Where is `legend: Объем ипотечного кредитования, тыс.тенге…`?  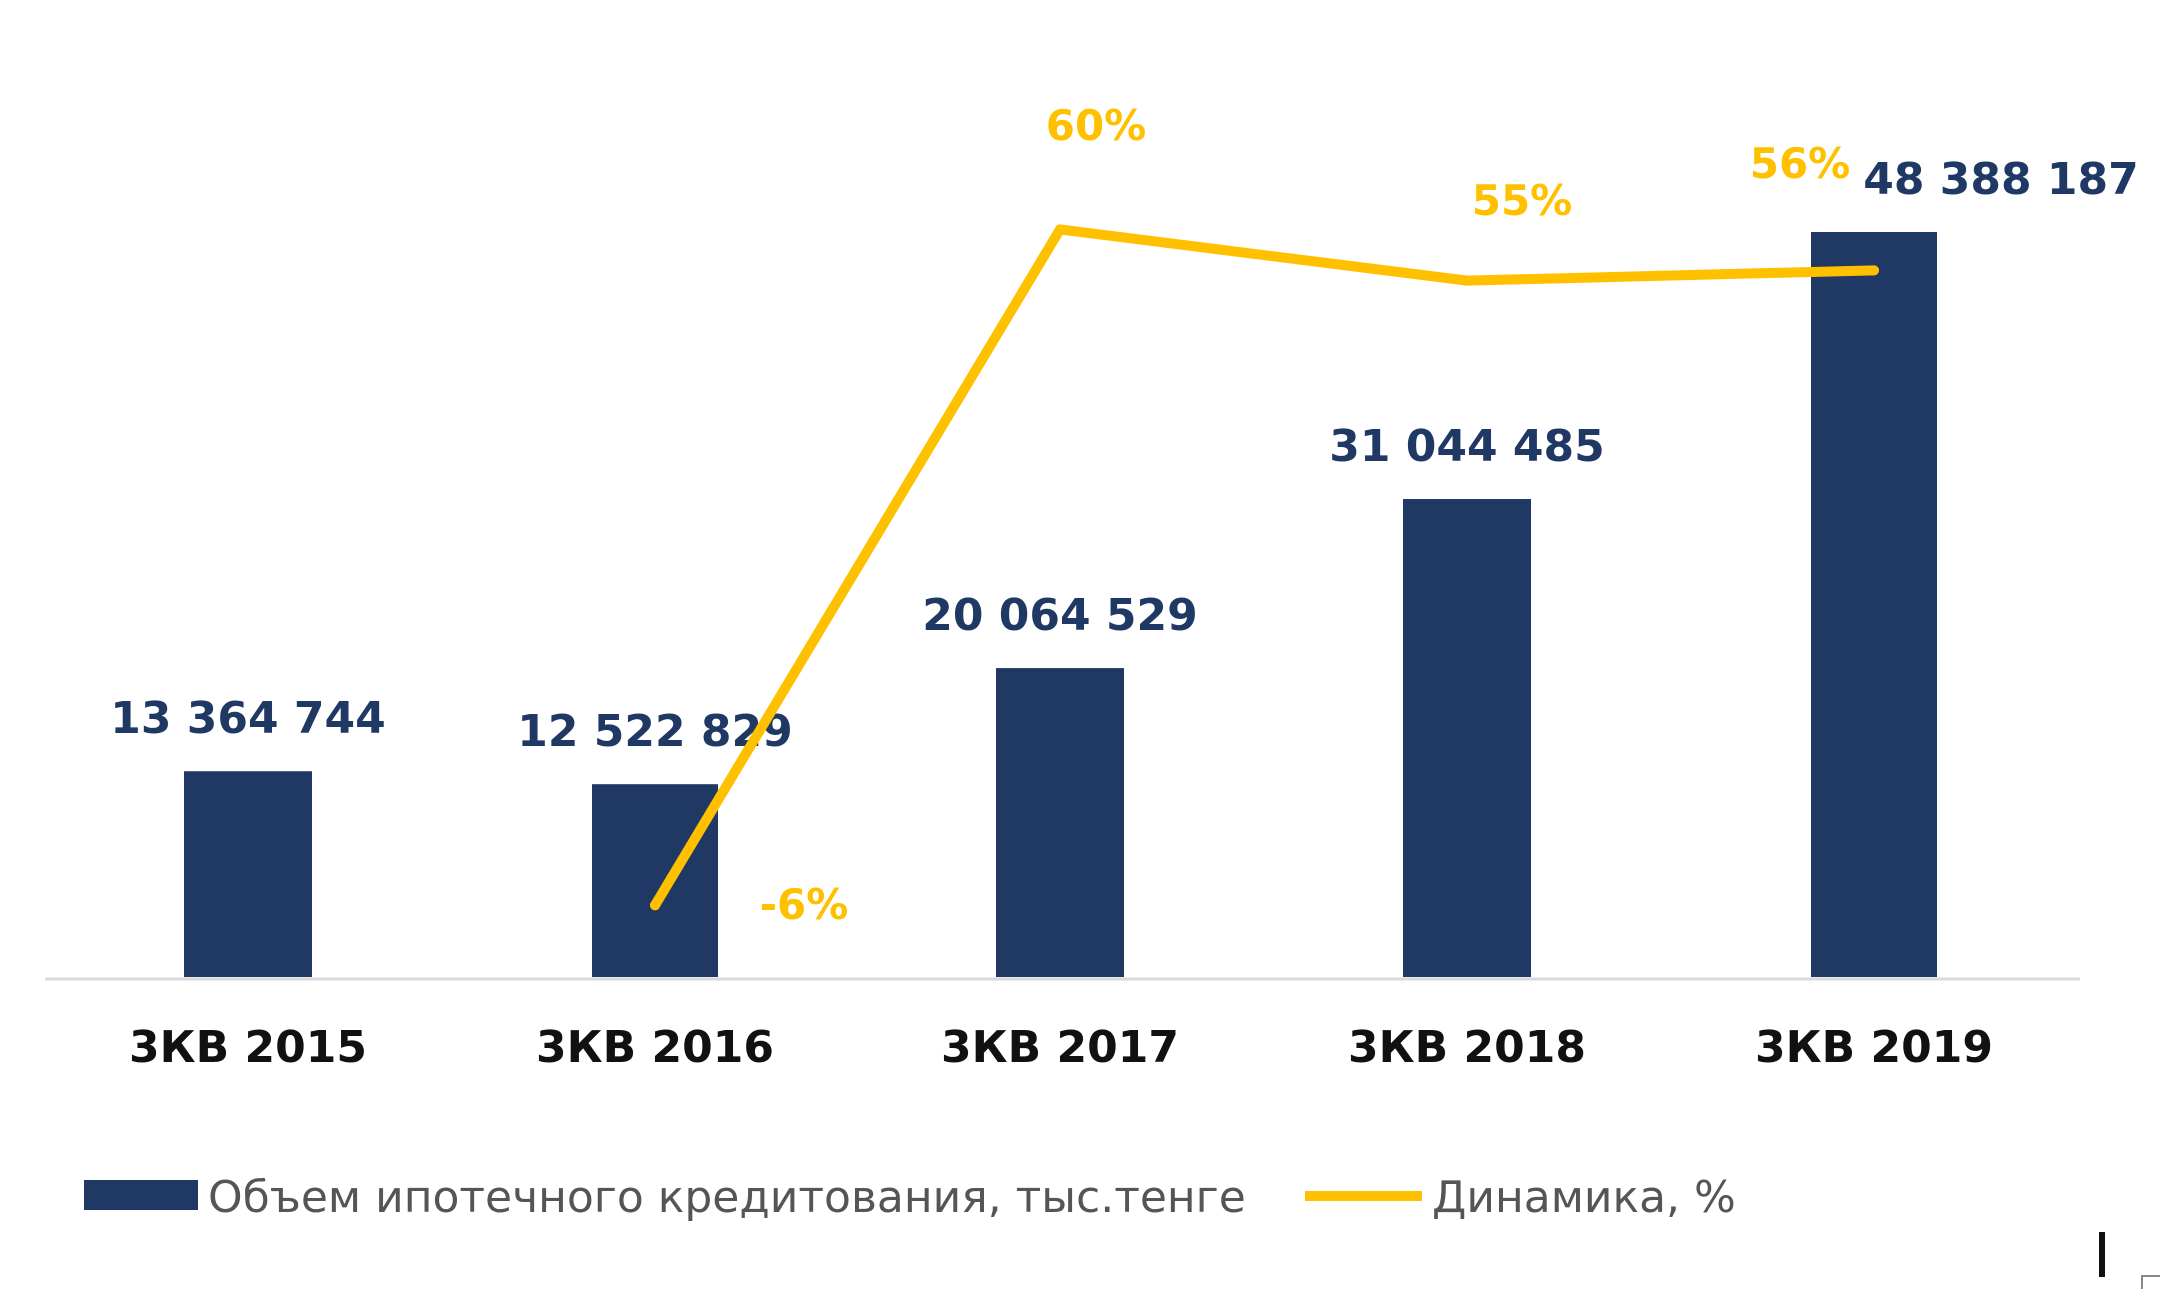 legend: Объем ипотечного кредитования, тыс.тенге… is located at coordinates (910, 1197).